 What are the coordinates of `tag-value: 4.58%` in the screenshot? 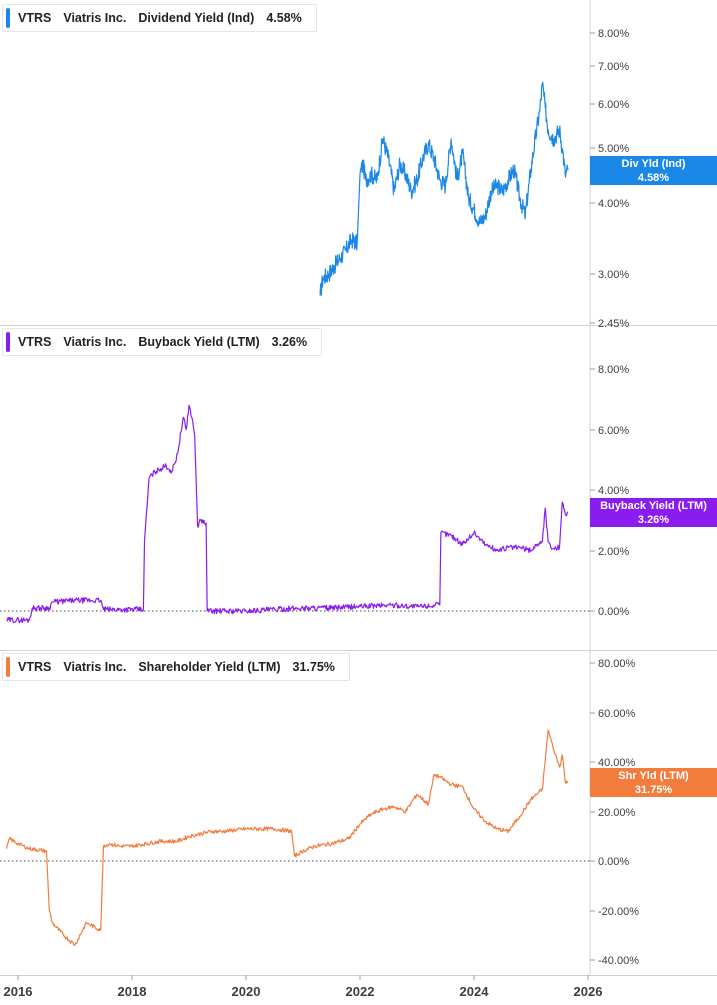 It's located at (653, 177).